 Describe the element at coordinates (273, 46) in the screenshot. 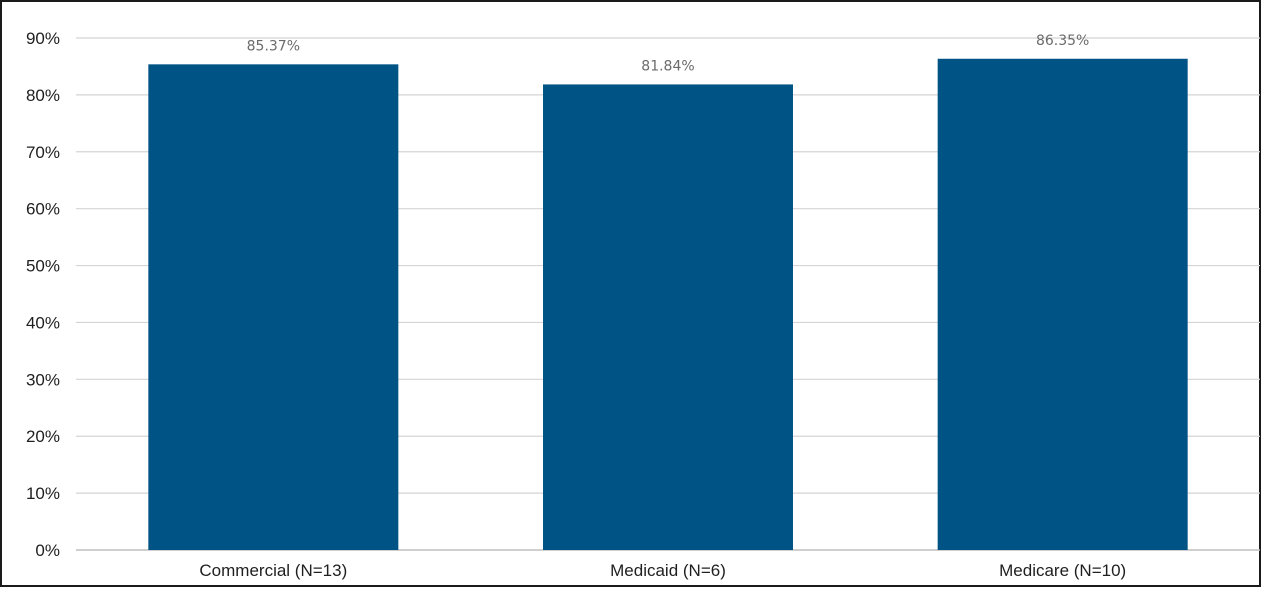

I see `bar-value-label: 85.37%` at that location.